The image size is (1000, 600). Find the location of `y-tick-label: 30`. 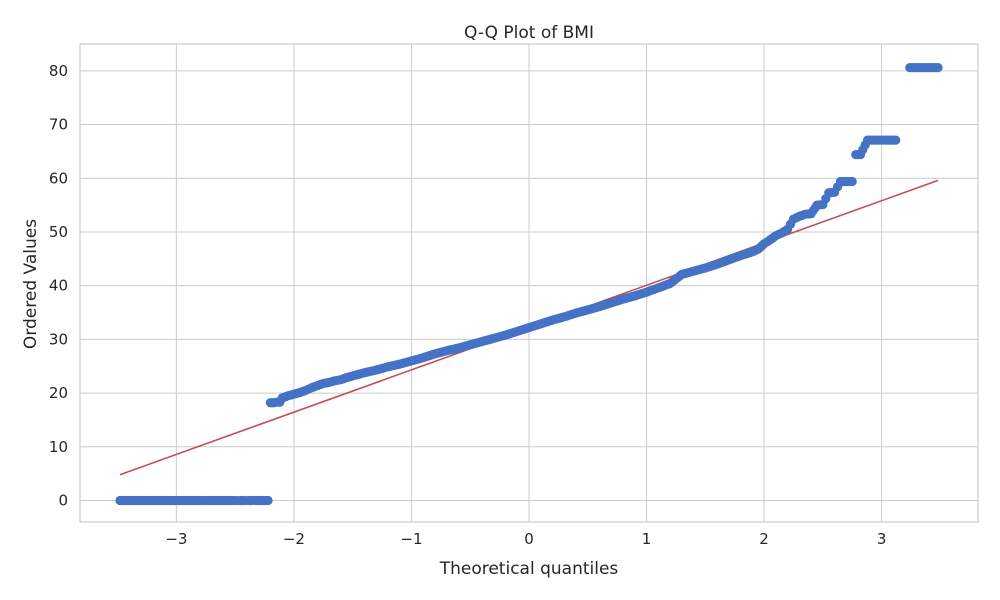

y-tick-label: 30 is located at coordinates (58, 339).